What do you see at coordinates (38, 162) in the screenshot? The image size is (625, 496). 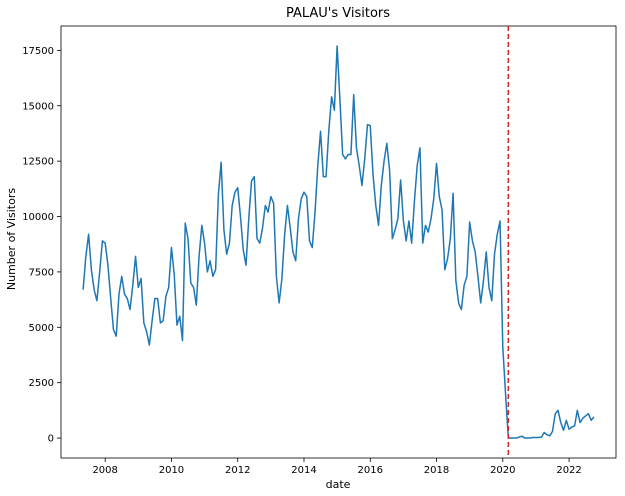 I see `y-tick-label: 12500` at bounding box center [38, 162].